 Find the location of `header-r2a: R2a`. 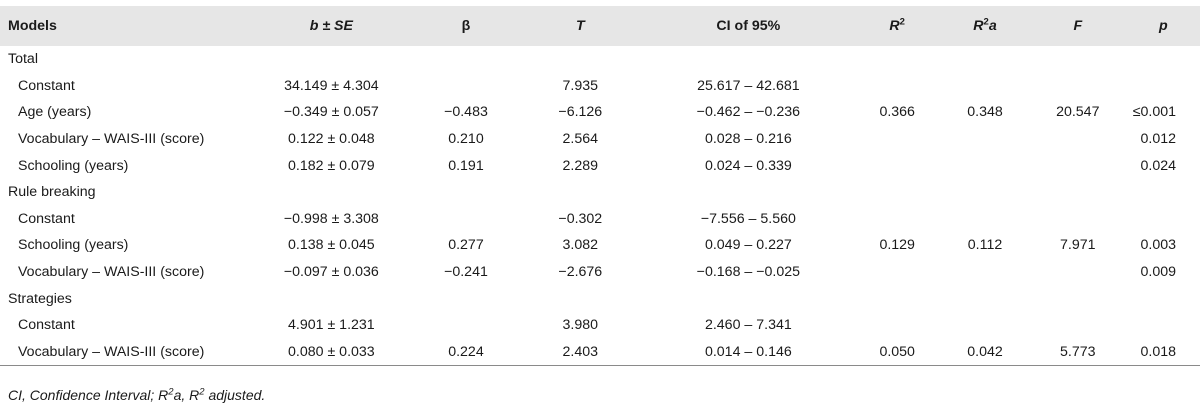

header-r2a: R2a is located at coordinates (985, 26).